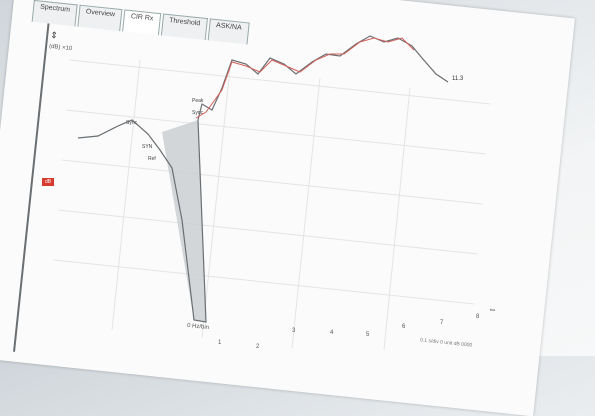  I want to click on value-readout: 11.3, so click(458, 79).